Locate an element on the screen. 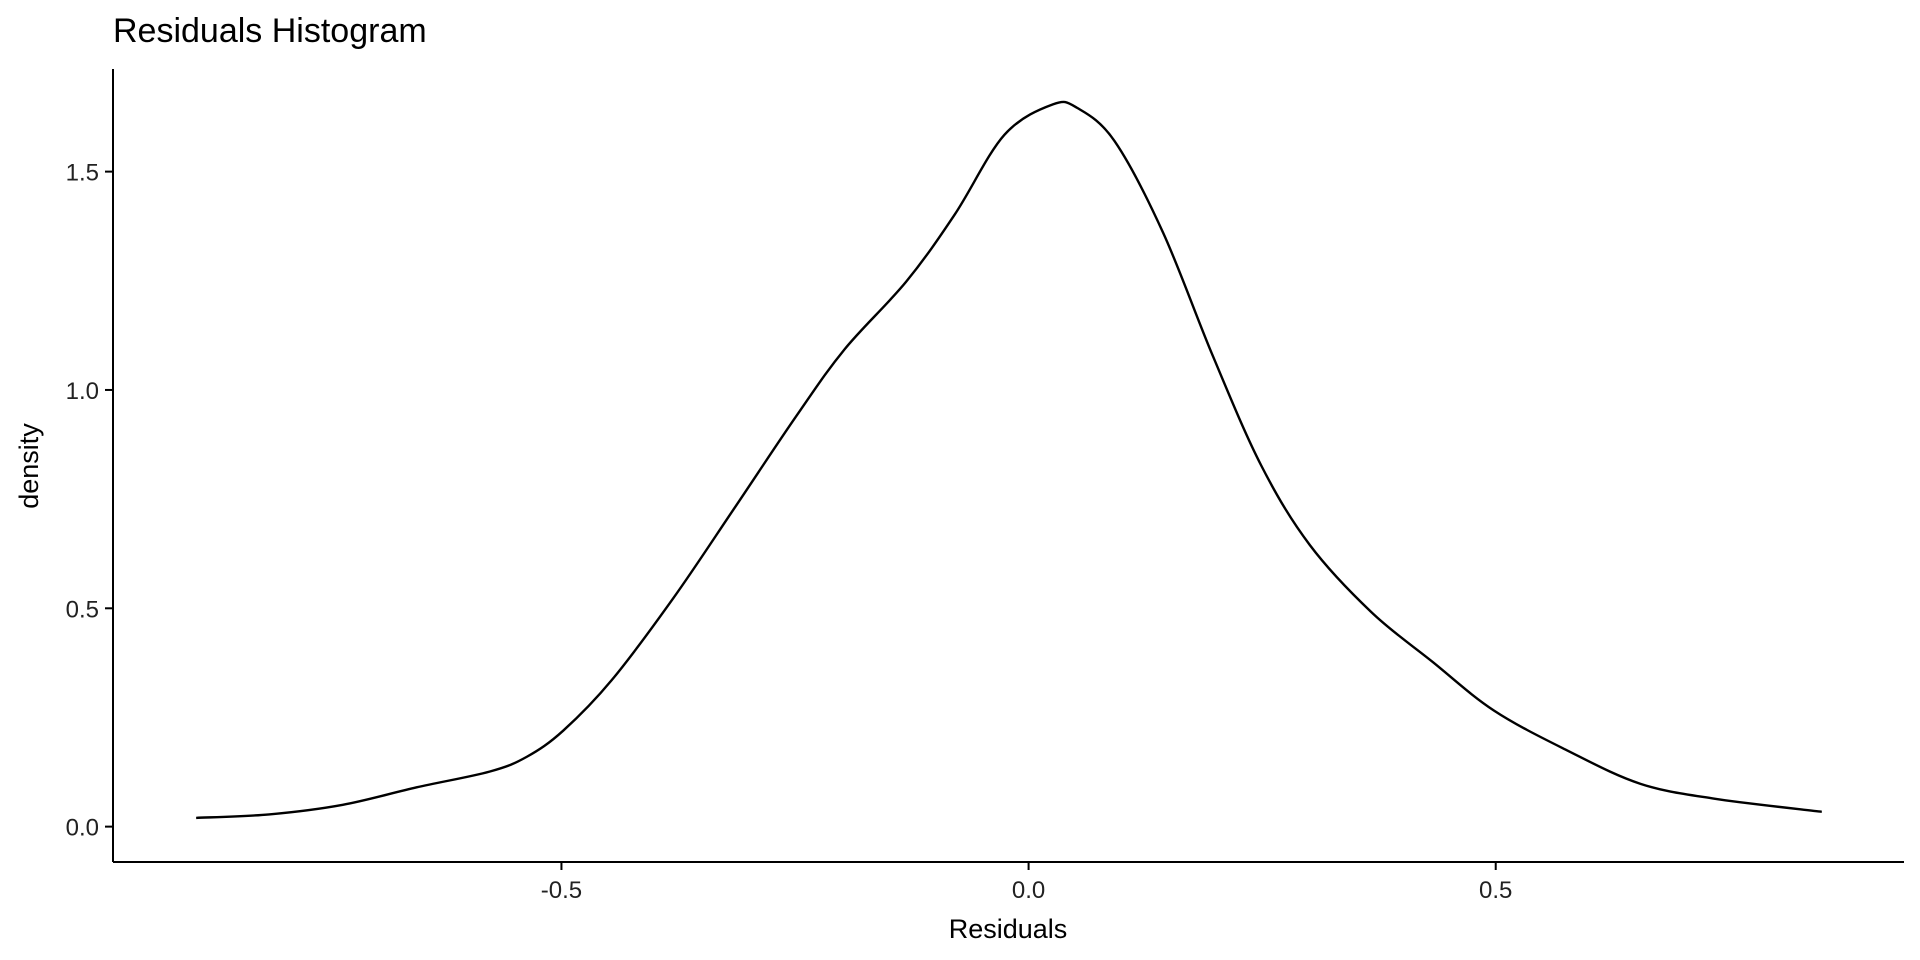 This screenshot has width=1920, height=960. x-axis-label: Residuals is located at coordinates (1008, 929).